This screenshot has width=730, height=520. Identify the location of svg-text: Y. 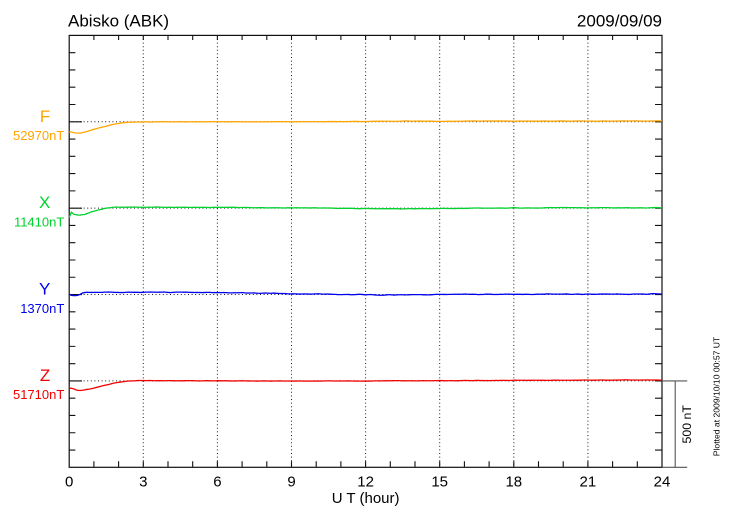
(44, 289).